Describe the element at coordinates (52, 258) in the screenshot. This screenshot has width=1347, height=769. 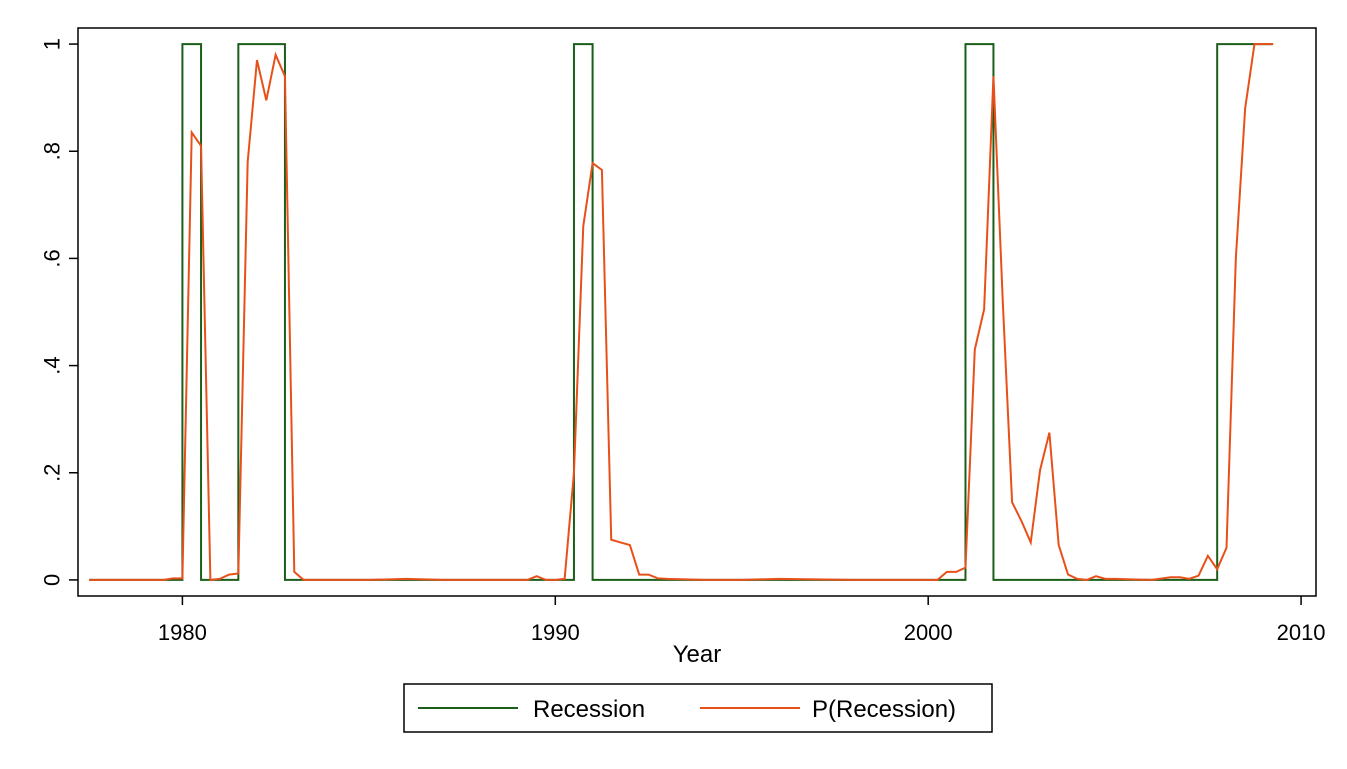
I see `y-tick-label: .6` at that location.